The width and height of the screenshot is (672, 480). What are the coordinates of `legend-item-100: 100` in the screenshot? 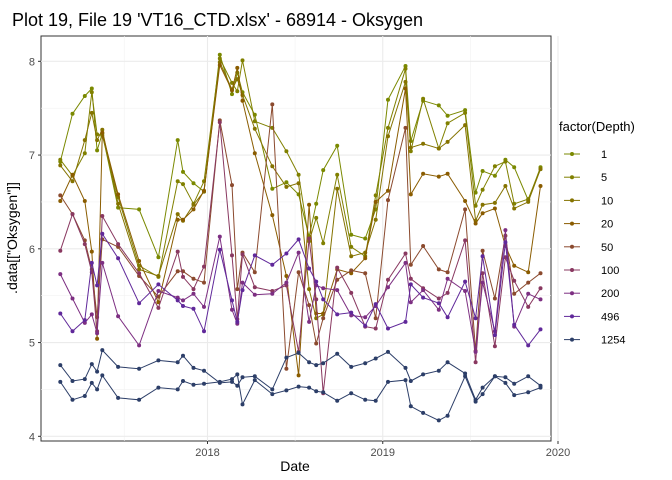 It's located at (591, 271).